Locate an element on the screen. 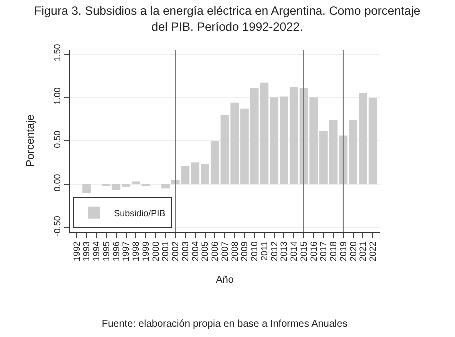 This screenshot has height=337, width=455. x-tick-label: 1996 is located at coordinates (116, 252).